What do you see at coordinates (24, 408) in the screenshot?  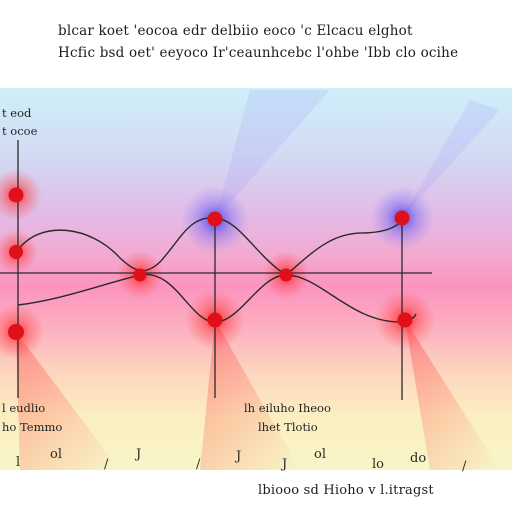 I see `label-bottom-left-1: l eudlio` at bounding box center [24, 408].